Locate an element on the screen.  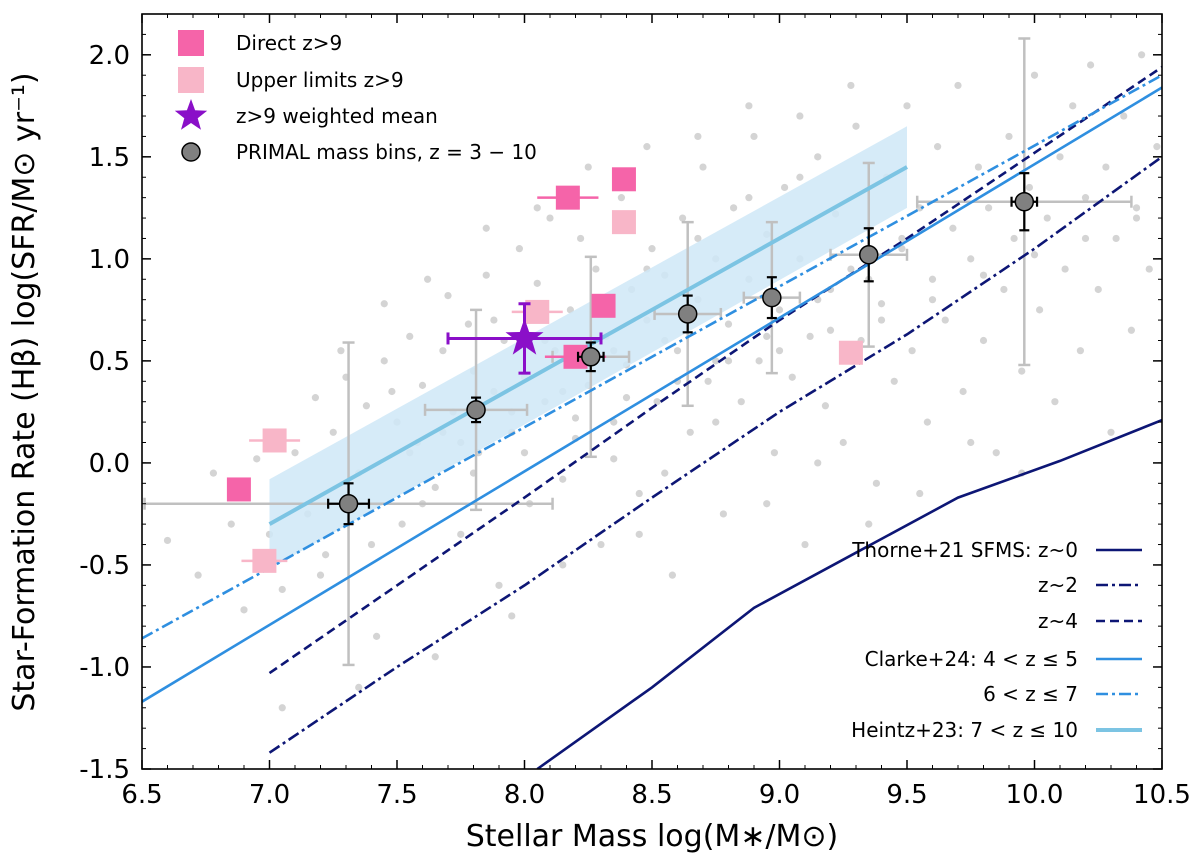
weighted-mean-star is located at coordinates (524, 336).